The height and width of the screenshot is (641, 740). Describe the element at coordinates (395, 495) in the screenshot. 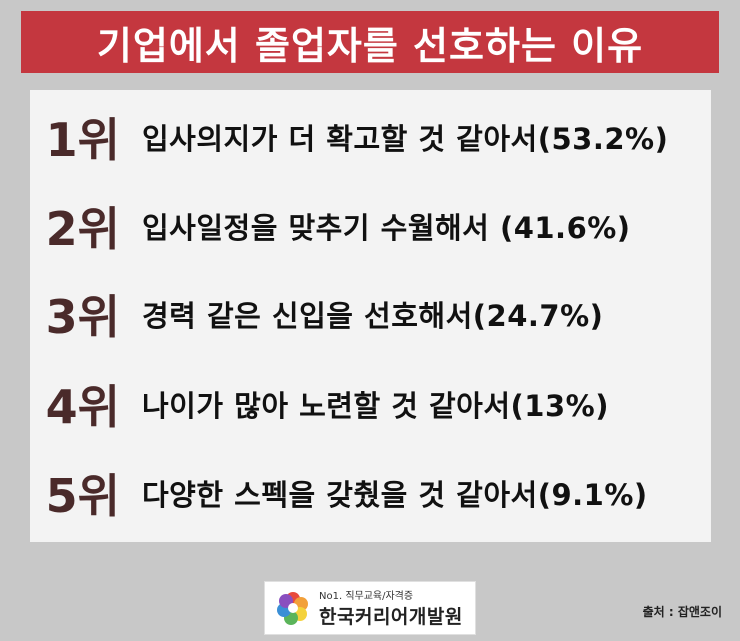

I see `rank-reason: 다양한 스펙을 갖췄을 것 같아서(9.1%)` at that location.